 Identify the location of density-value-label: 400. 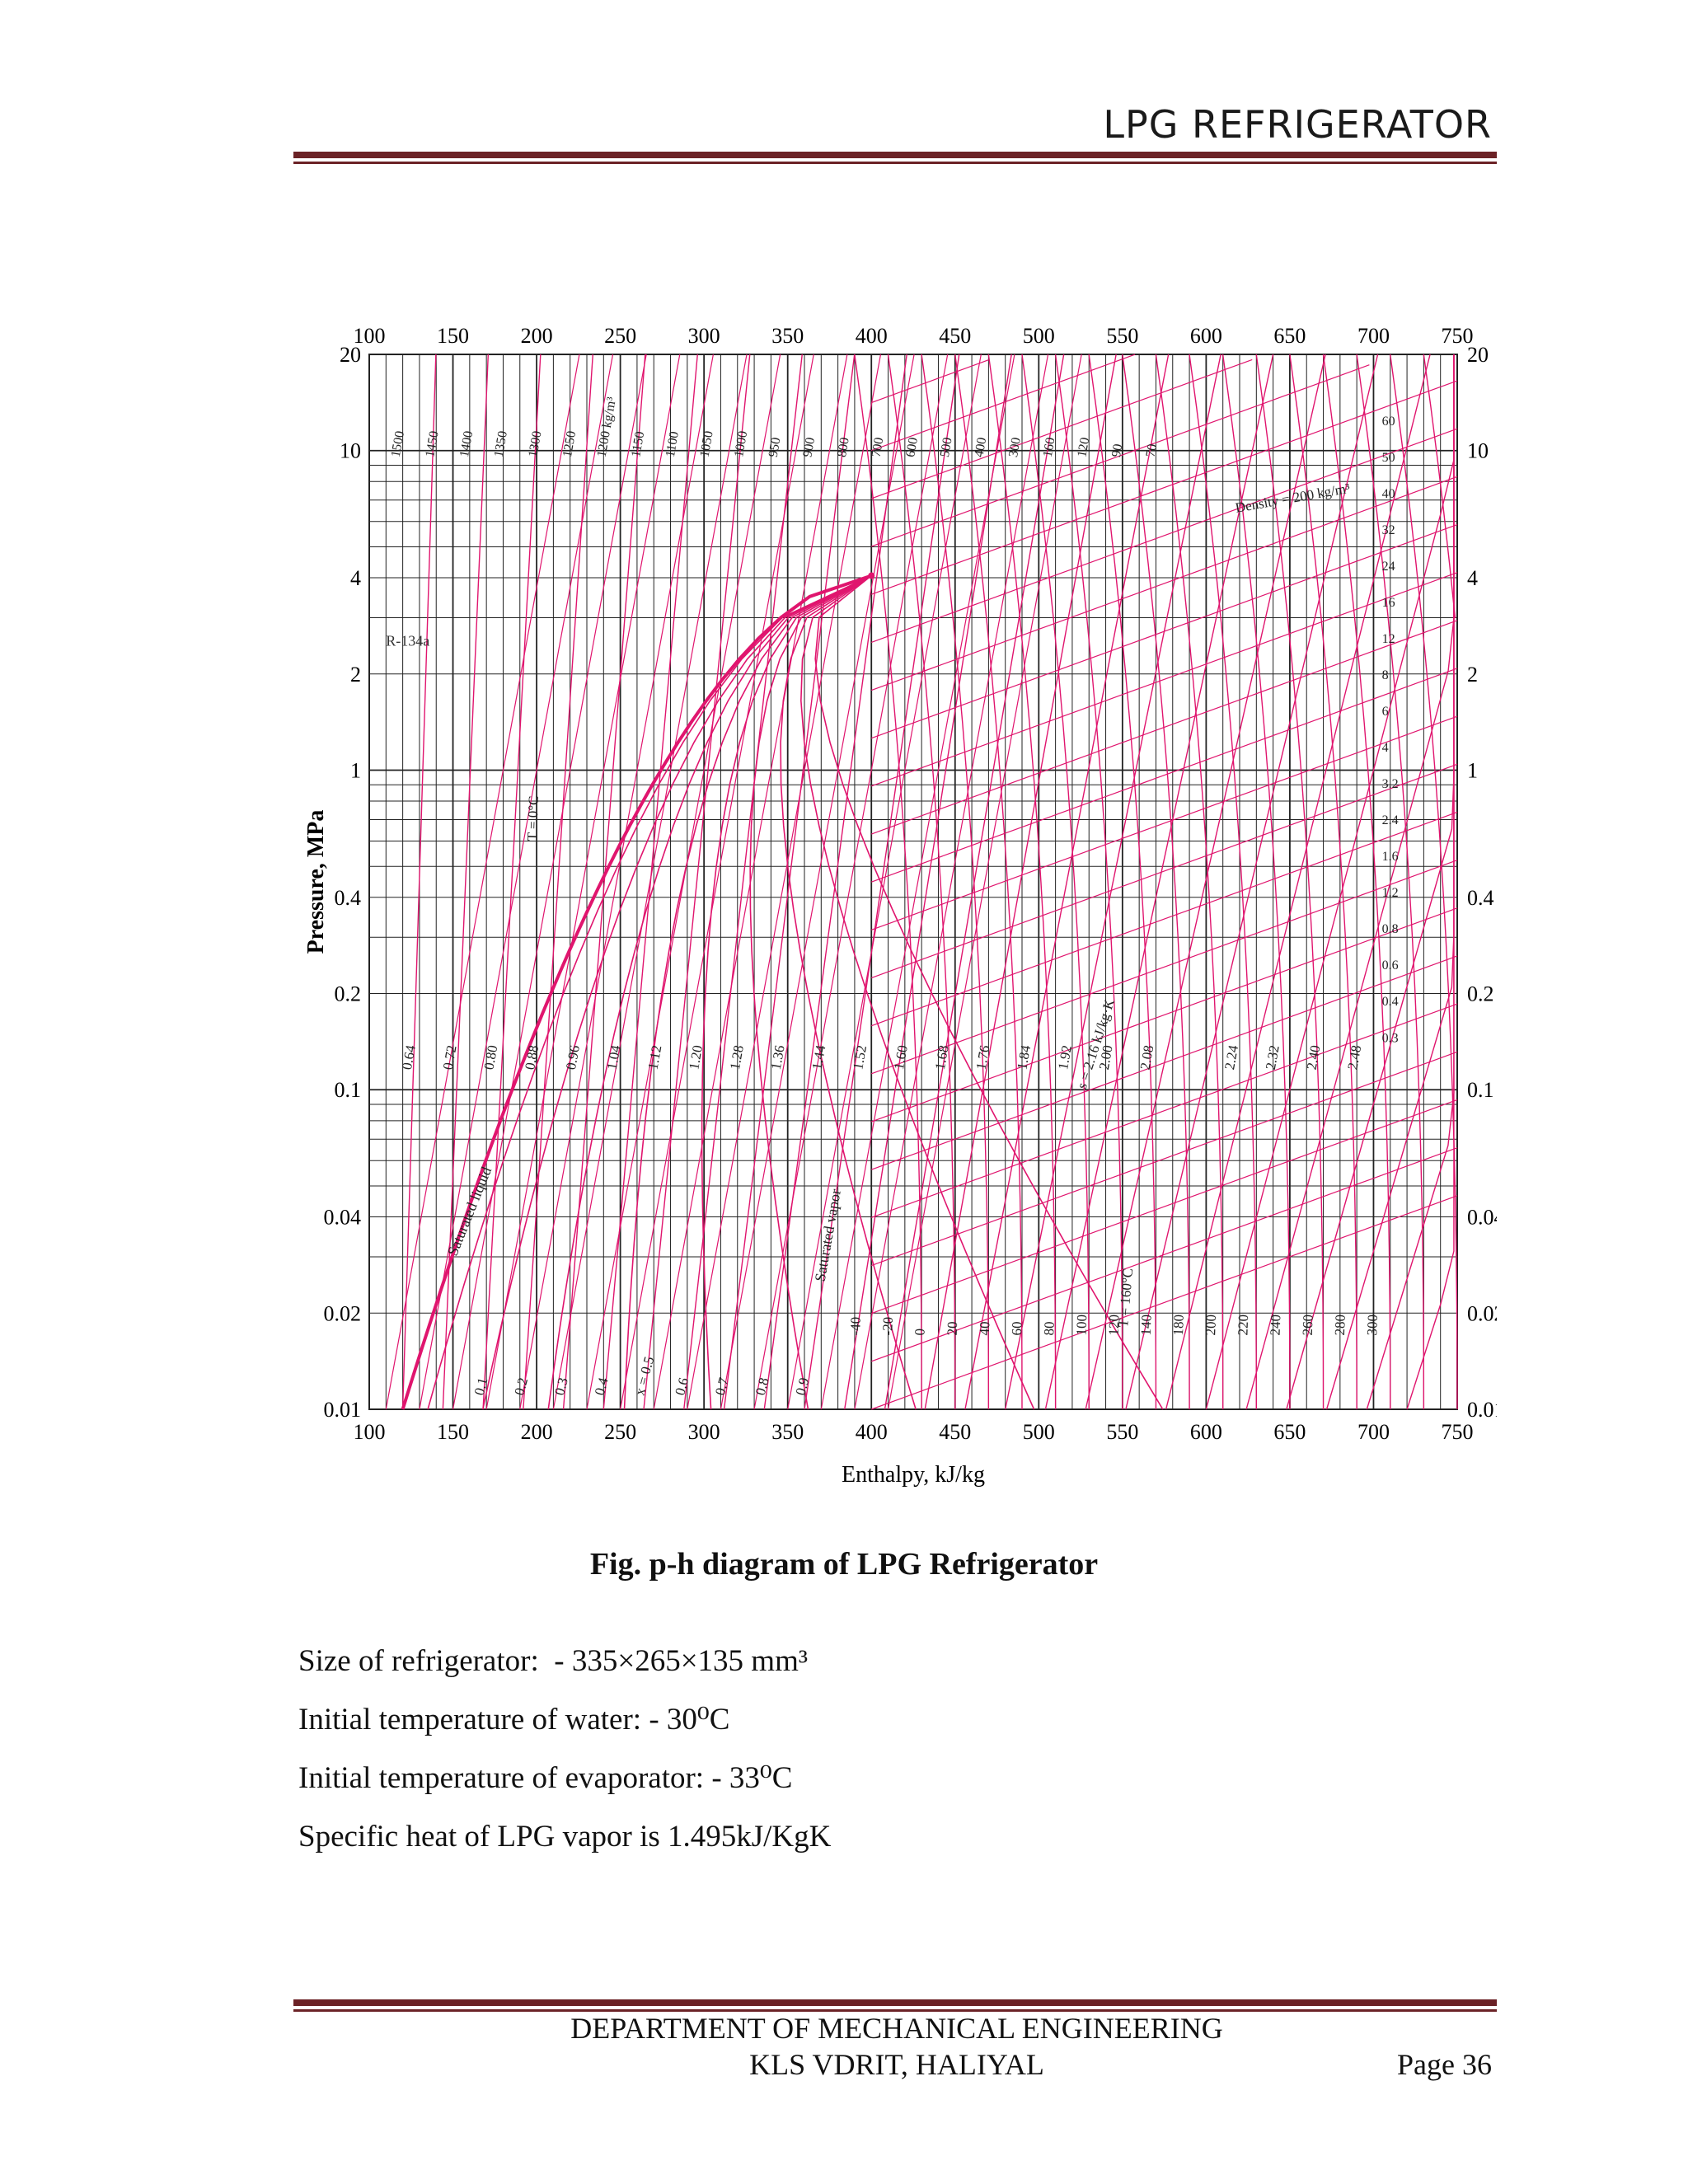
(981, 447).